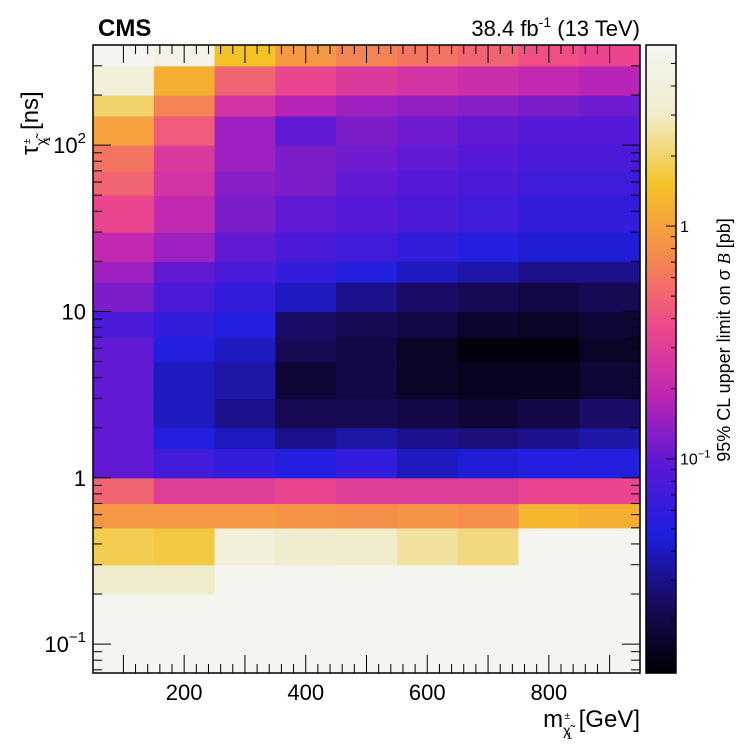 Image resolution: width=746 pixels, height=747 pixels. I want to click on z-axis-ticks: 10−1 1, so click(688, 333).